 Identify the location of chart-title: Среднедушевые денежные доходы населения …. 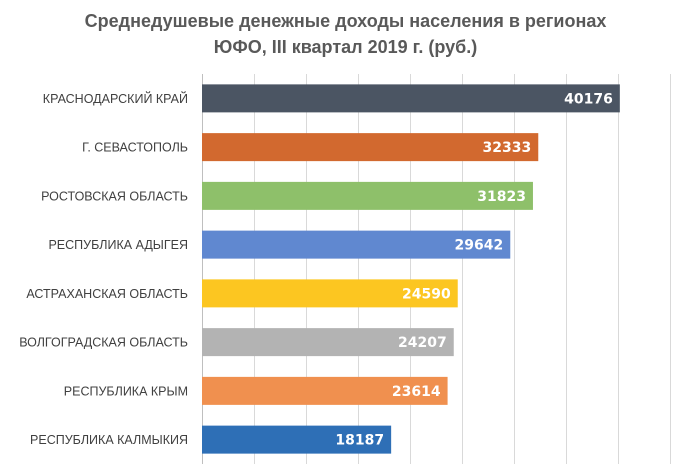
(345, 34).